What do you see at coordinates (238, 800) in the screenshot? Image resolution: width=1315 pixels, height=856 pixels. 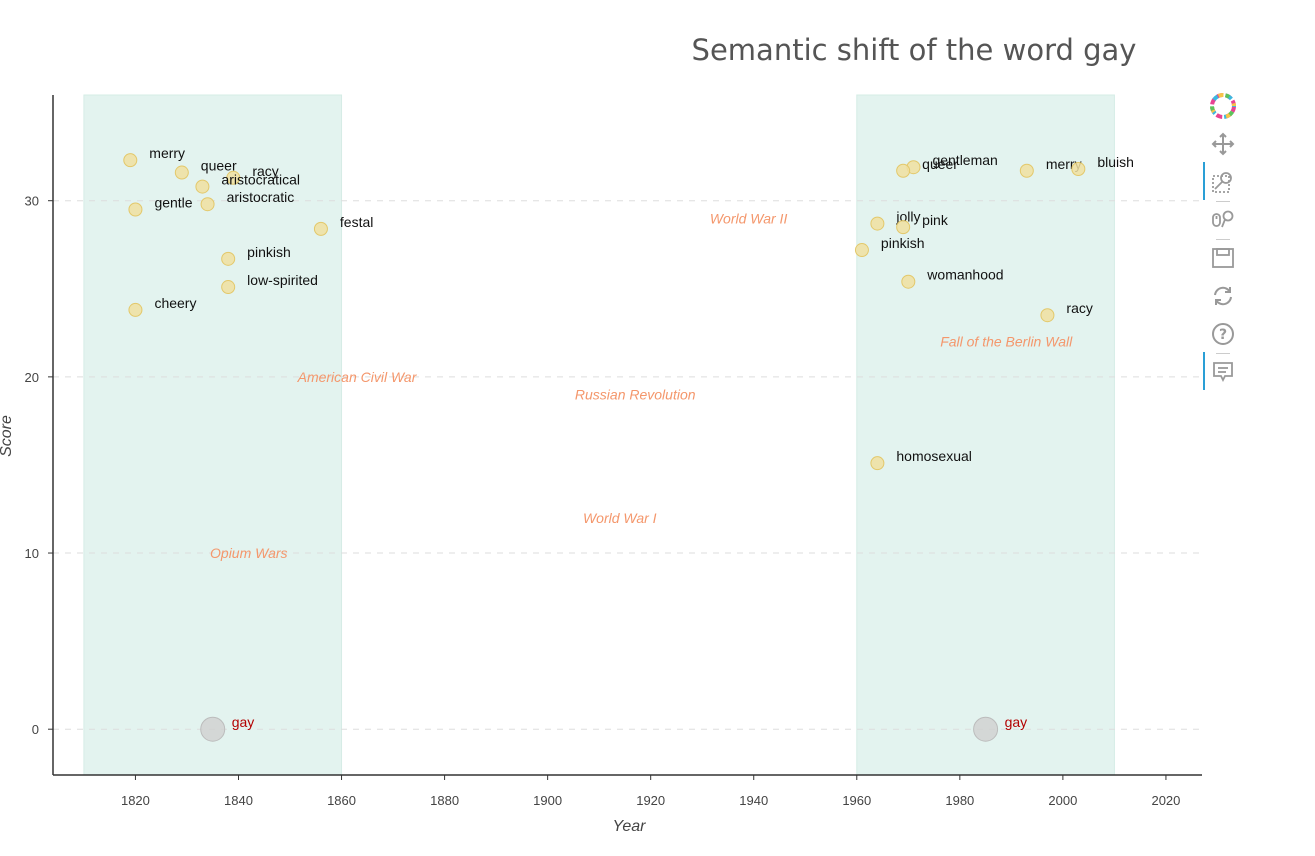 I see `x-tick-label: 1840` at bounding box center [238, 800].